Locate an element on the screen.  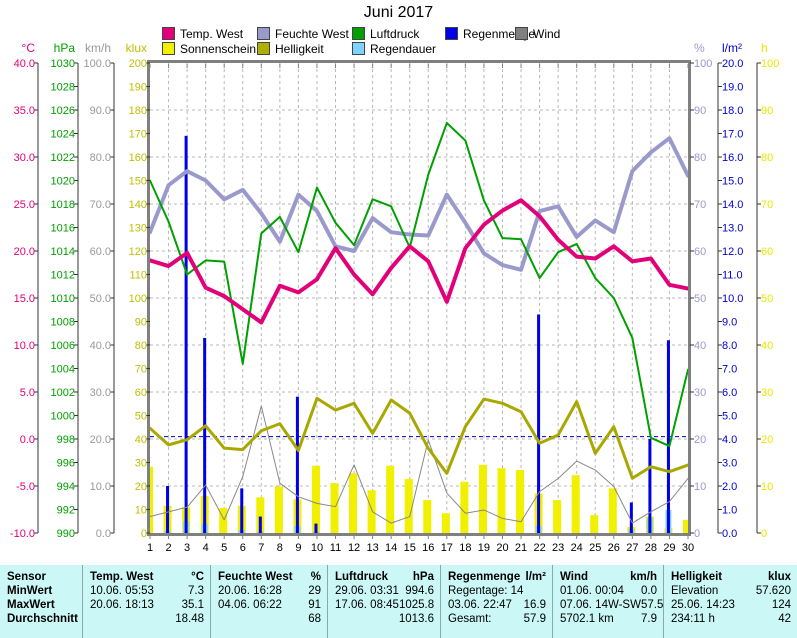
axis-tick-label: 1030 is located at coordinates (63, 64).